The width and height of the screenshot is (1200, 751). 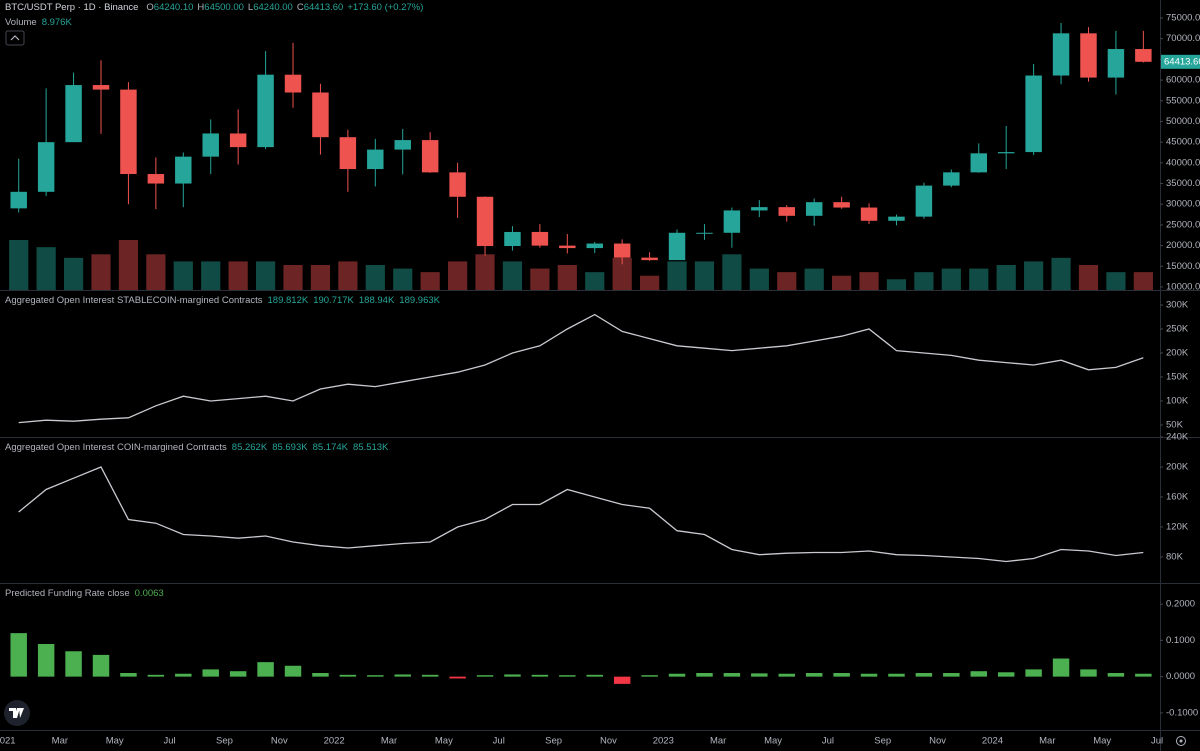 What do you see at coordinates (1183, 18) in the screenshot?
I see `y-tick-label: 75000.00` at bounding box center [1183, 18].